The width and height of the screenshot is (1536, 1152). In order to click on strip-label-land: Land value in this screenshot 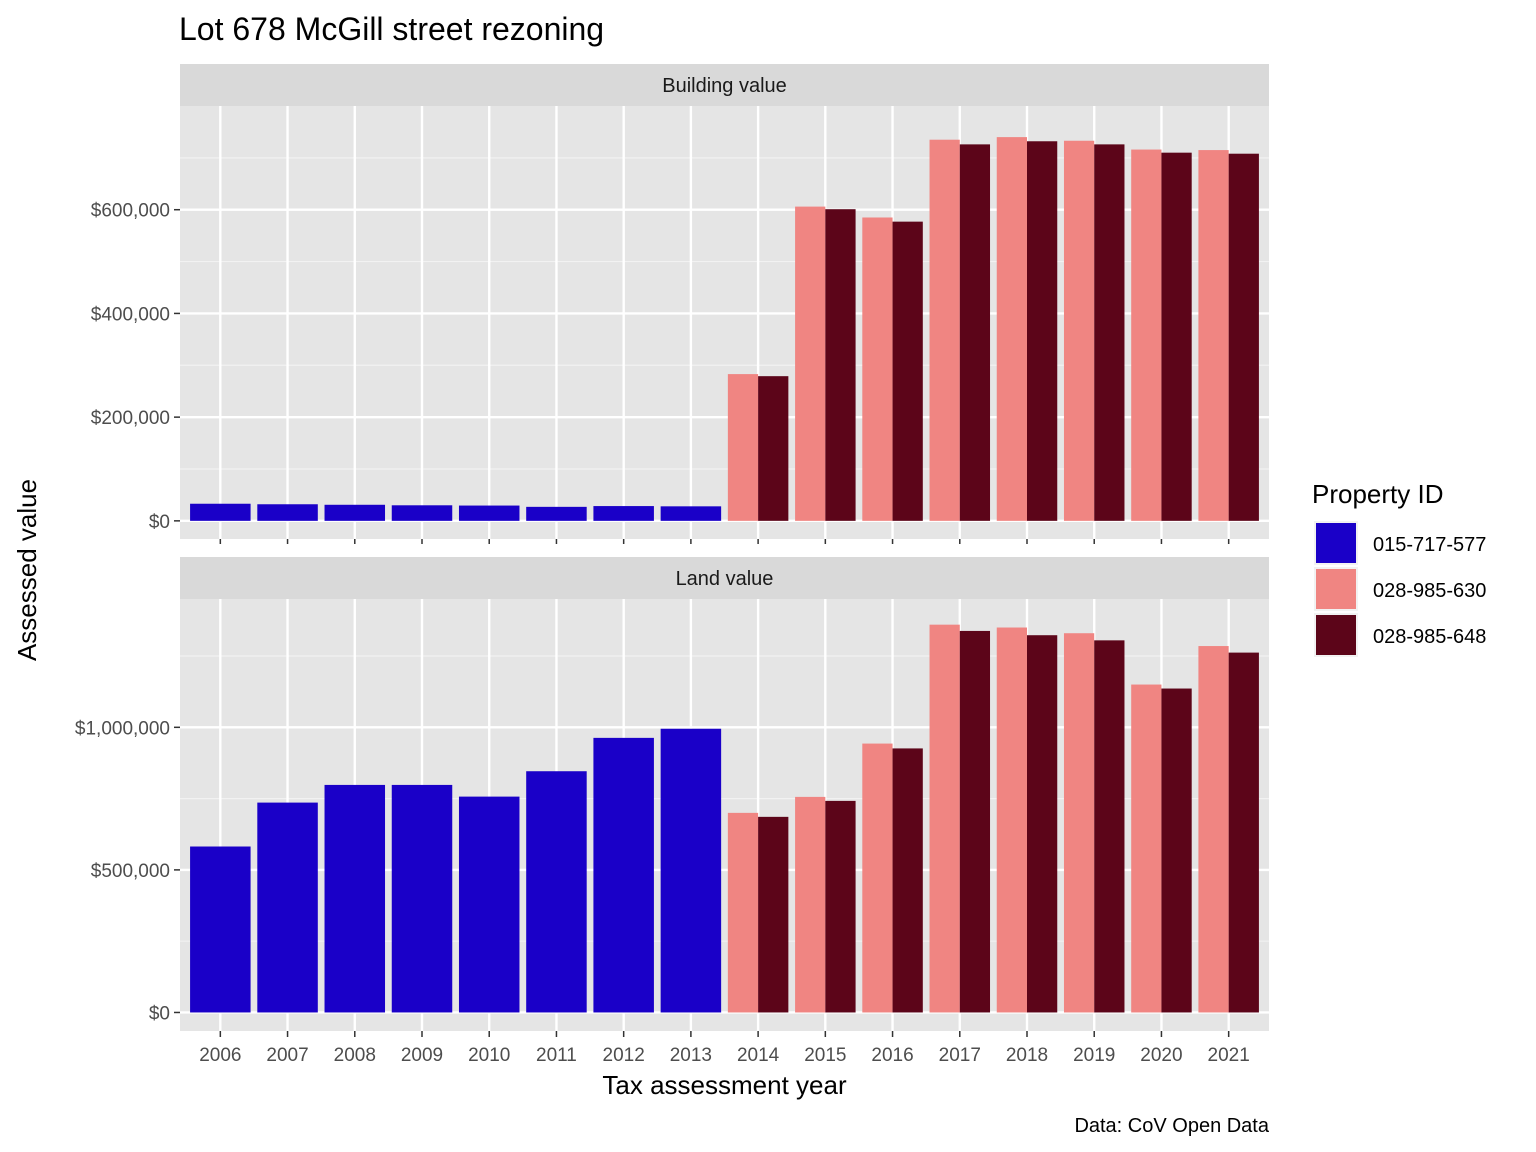, I will do `click(725, 579)`.